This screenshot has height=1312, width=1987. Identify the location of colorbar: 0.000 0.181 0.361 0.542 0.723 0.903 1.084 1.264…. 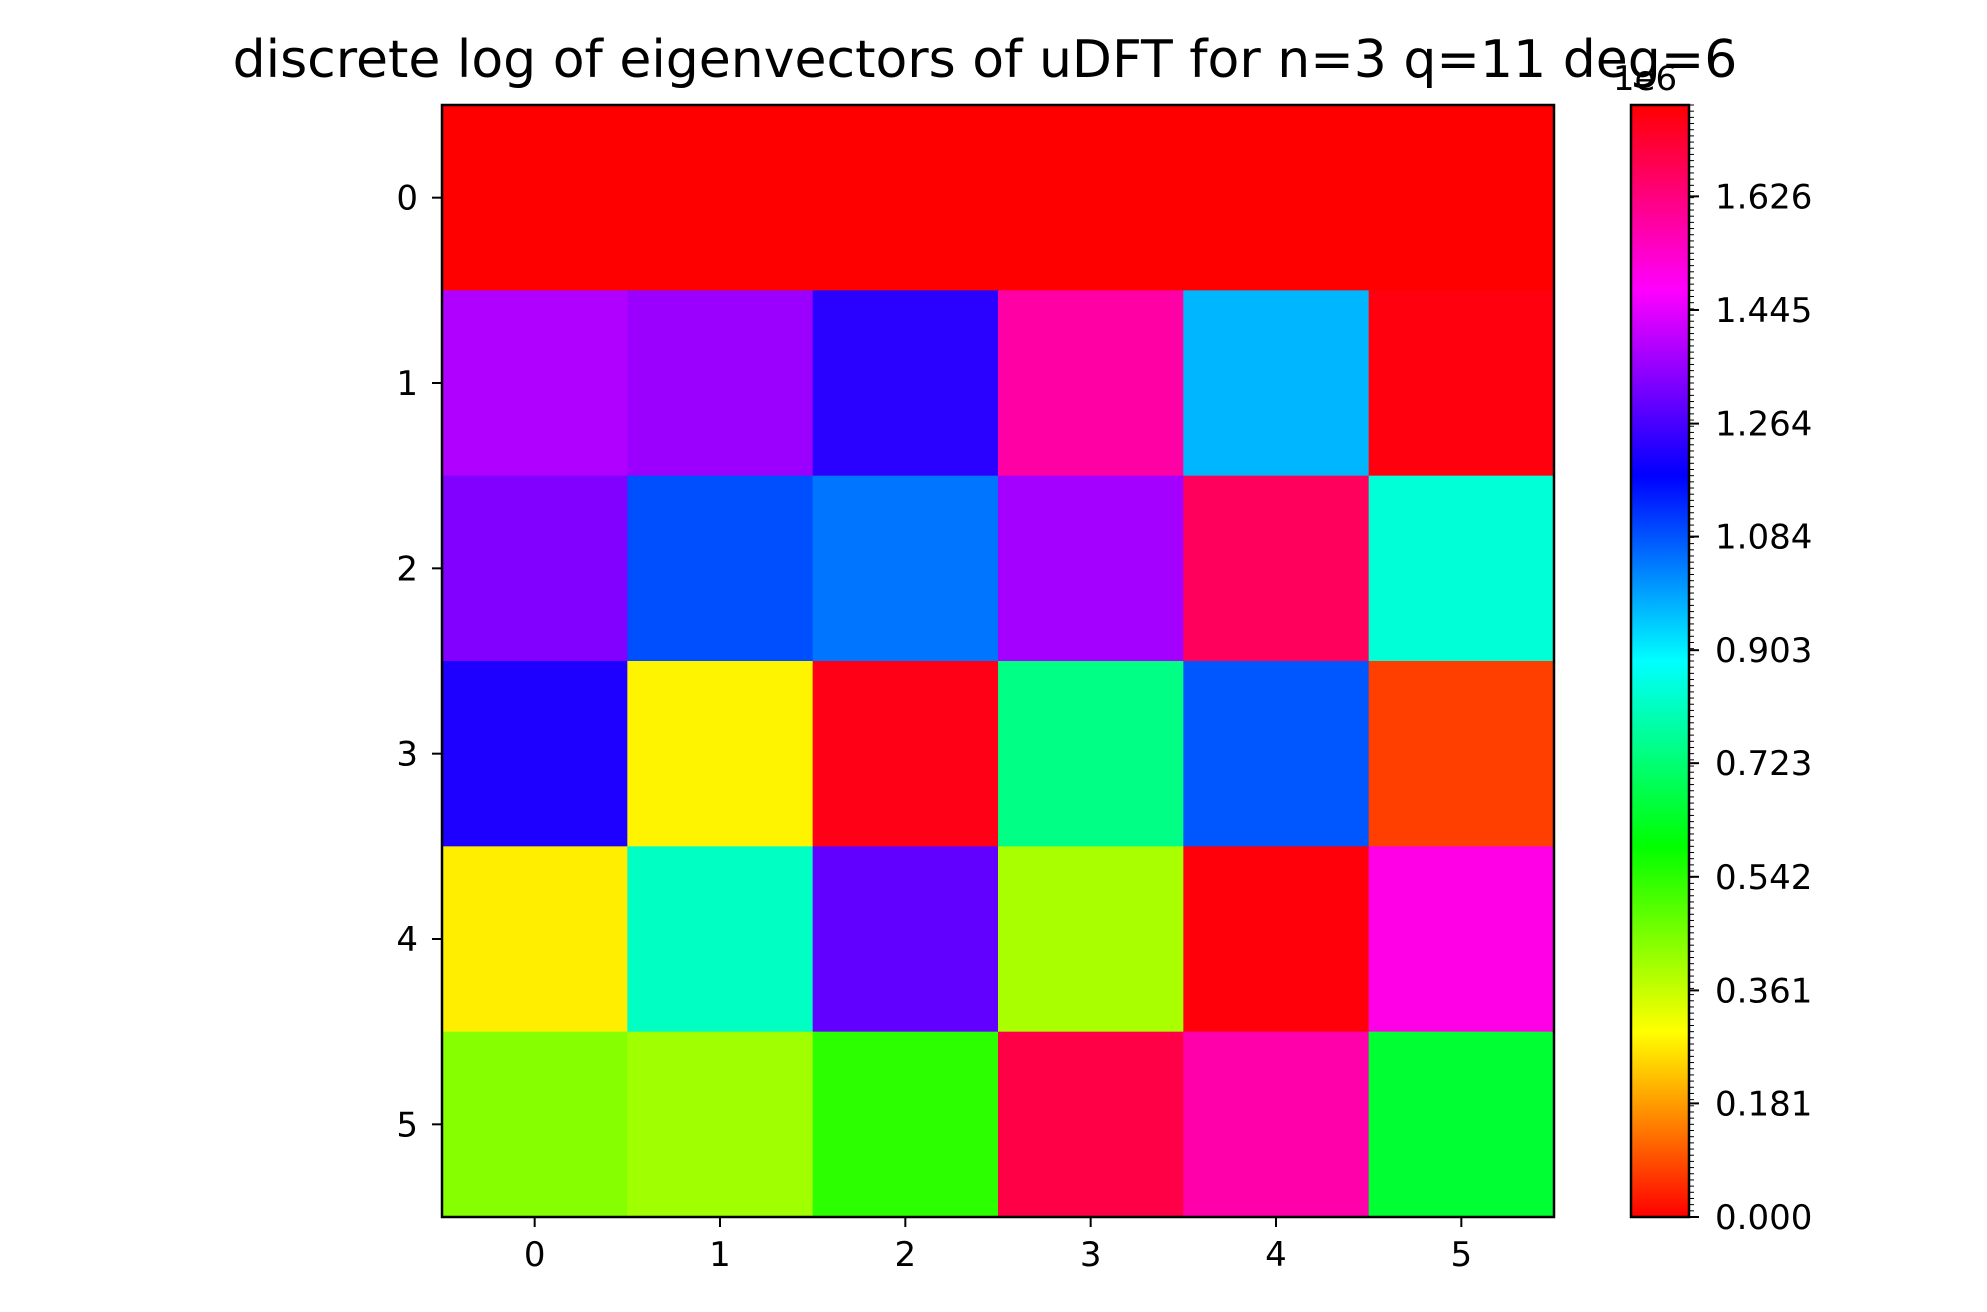
(1712, 648).